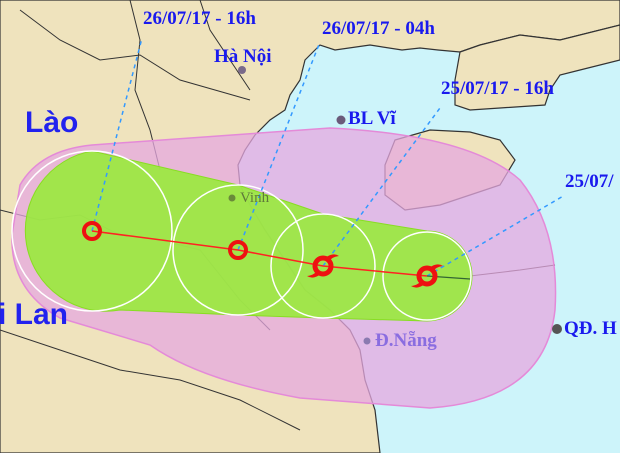 This screenshot has width=620, height=453. Describe the element at coordinates (590, 328) in the screenshot. I see `place-label-hoang-sa: QĐ. H` at that location.